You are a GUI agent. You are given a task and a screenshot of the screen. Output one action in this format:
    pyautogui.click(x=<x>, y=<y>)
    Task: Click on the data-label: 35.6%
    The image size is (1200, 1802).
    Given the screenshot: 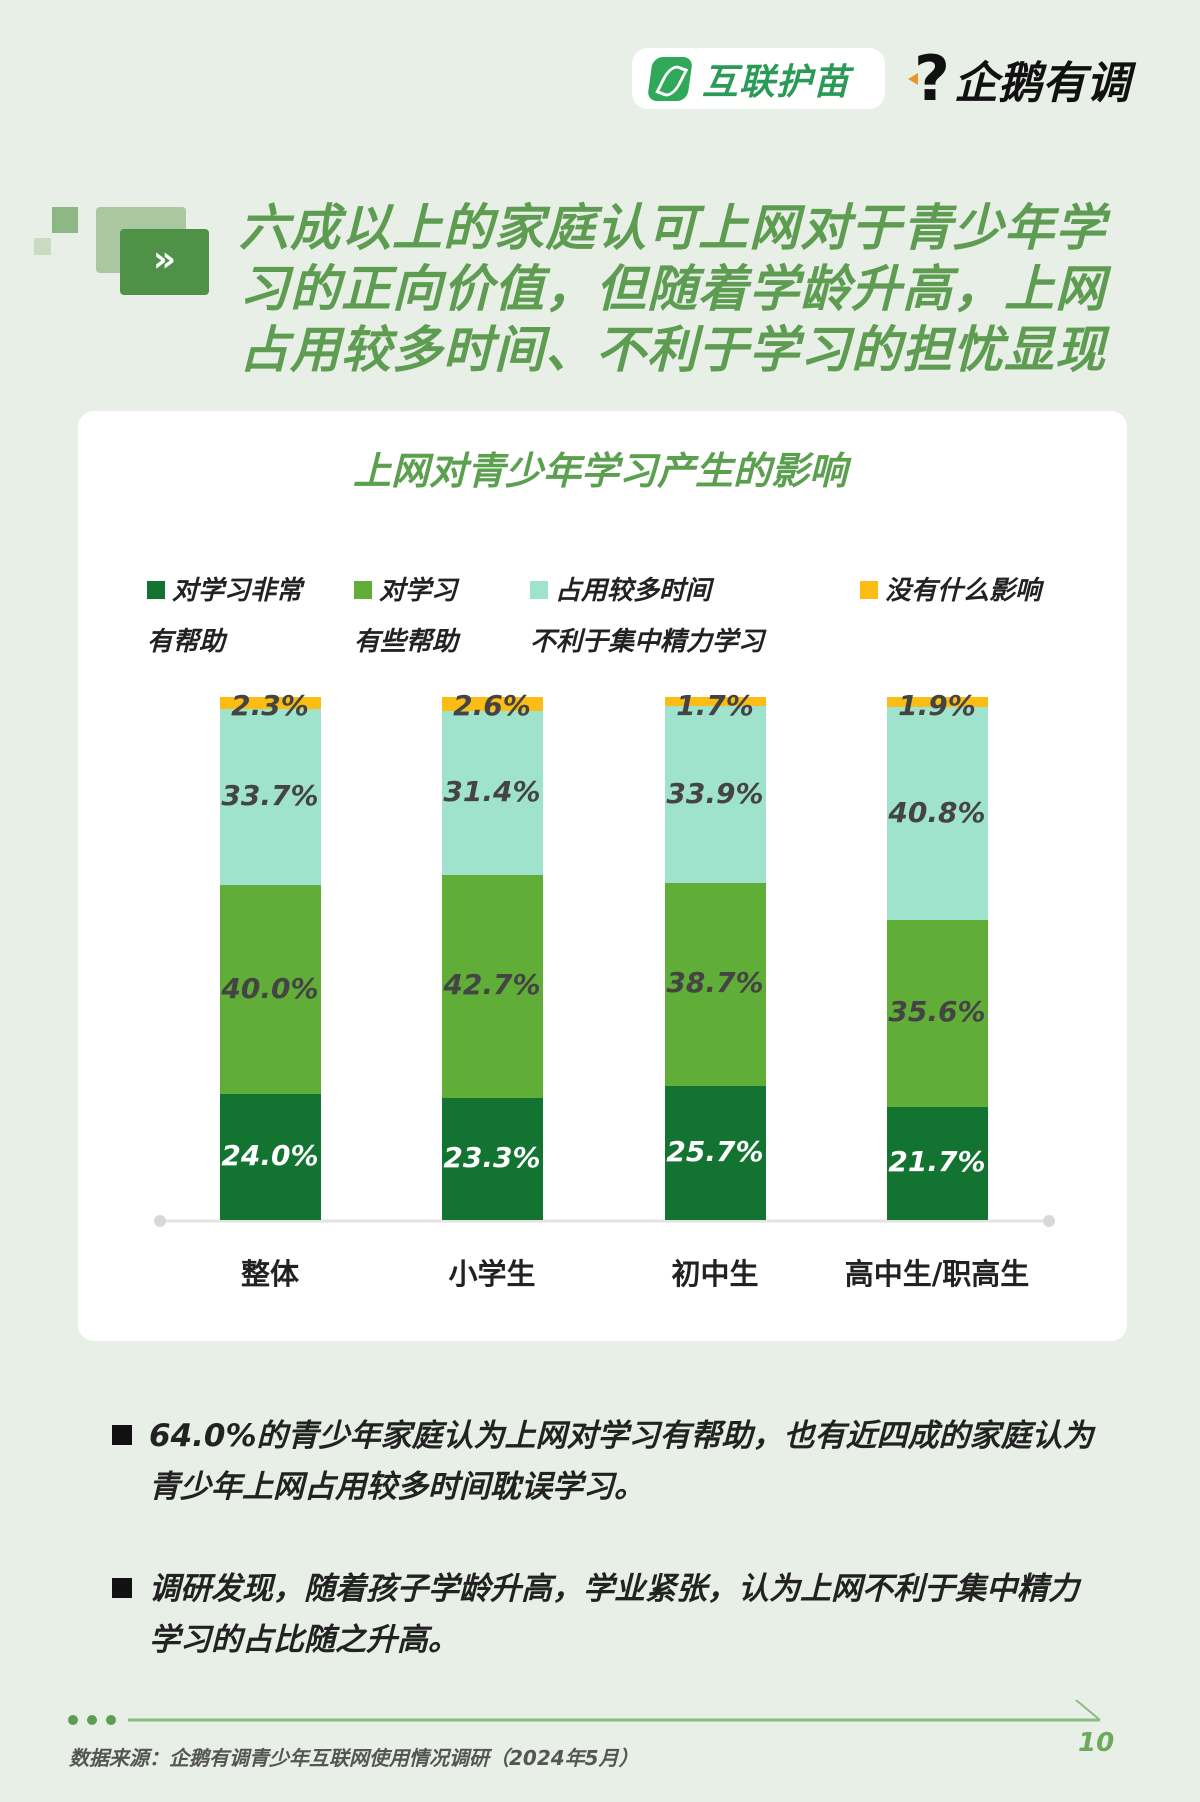 What is the action you would take?
    pyautogui.click(x=937, y=1012)
    